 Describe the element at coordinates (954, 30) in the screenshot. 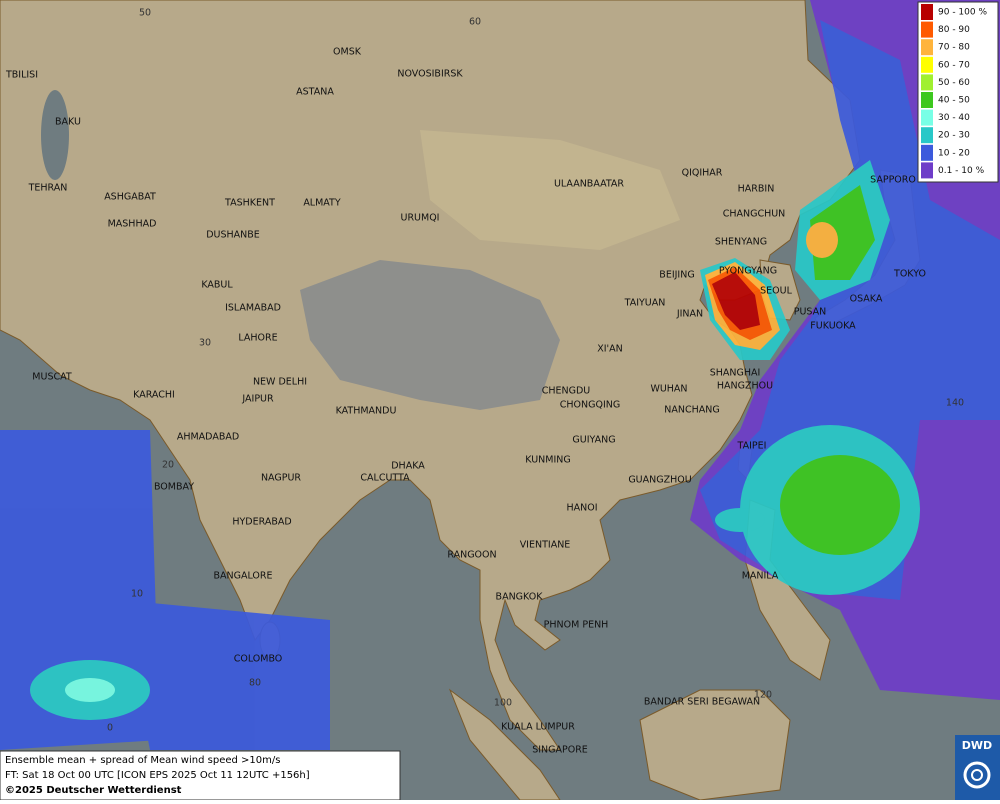

I see `legend-label: 80 - 90` at that location.